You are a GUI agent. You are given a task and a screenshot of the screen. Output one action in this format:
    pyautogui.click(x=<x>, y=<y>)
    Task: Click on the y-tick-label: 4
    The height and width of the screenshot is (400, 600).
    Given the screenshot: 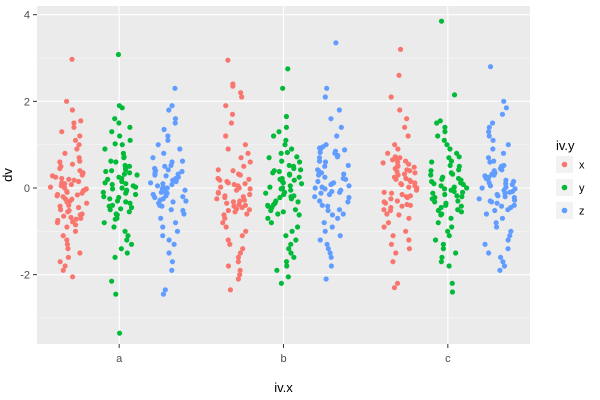 What is the action you would take?
    pyautogui.click(x=27, y=16)
    